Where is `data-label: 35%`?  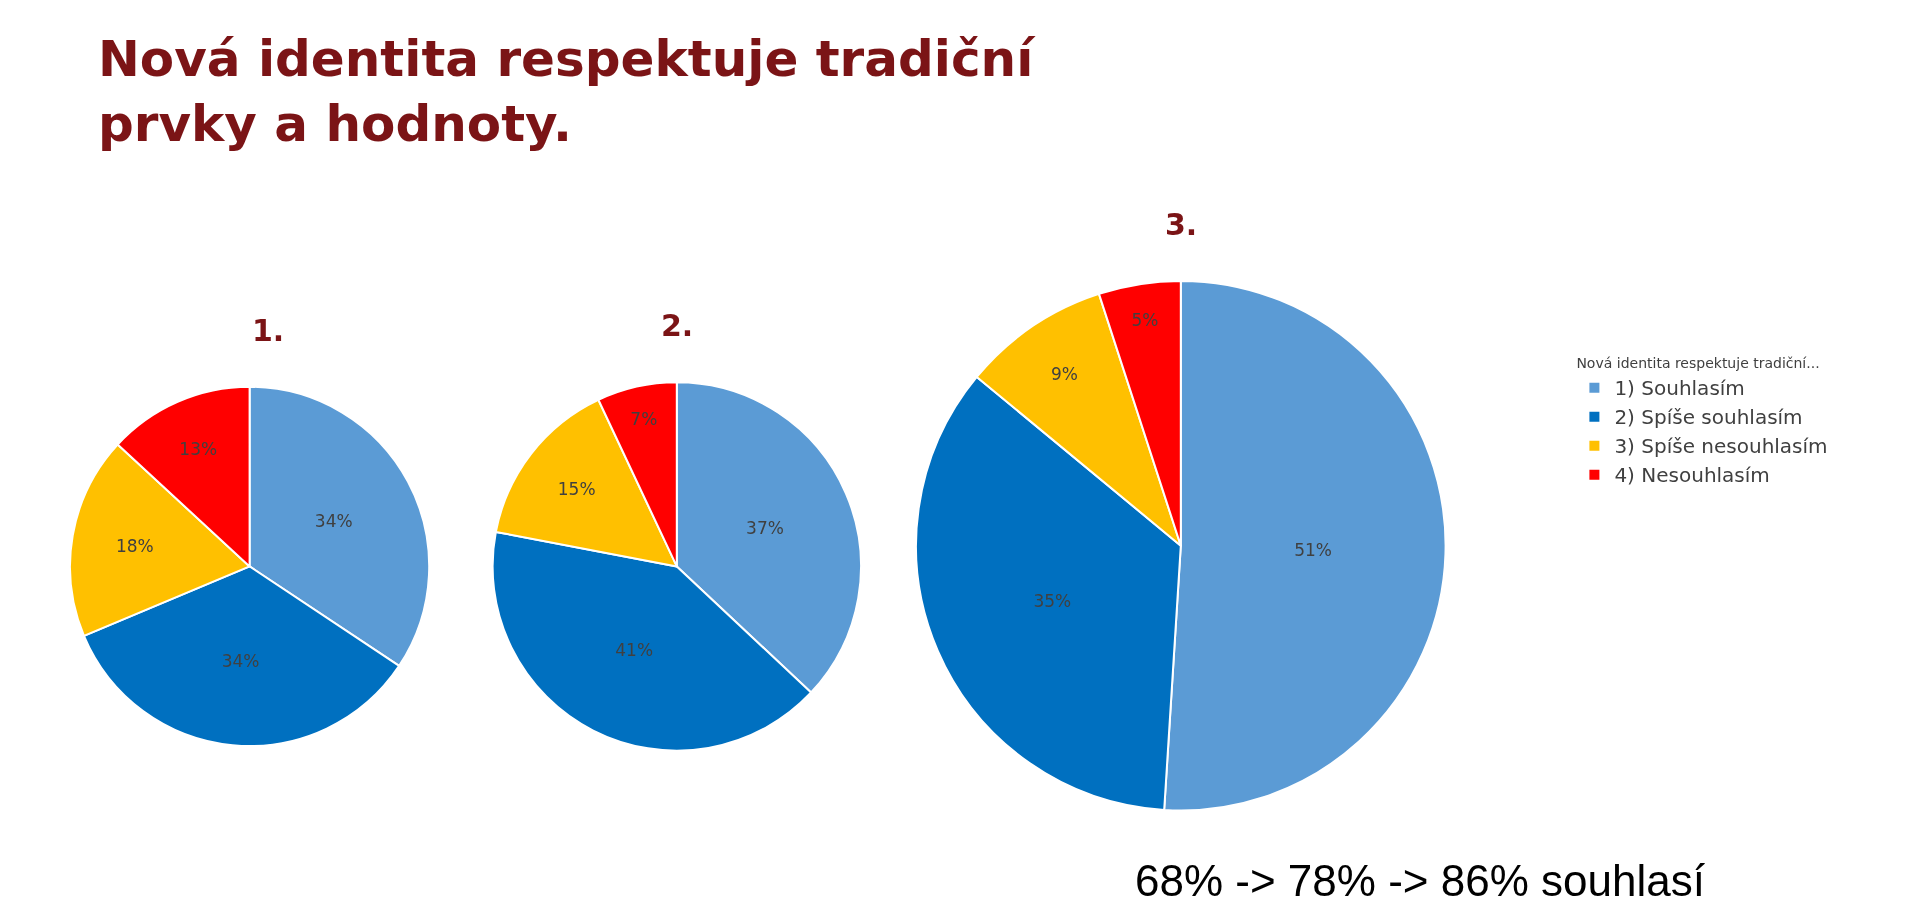 data-label: 35% is located at coordinates (1052, 601).